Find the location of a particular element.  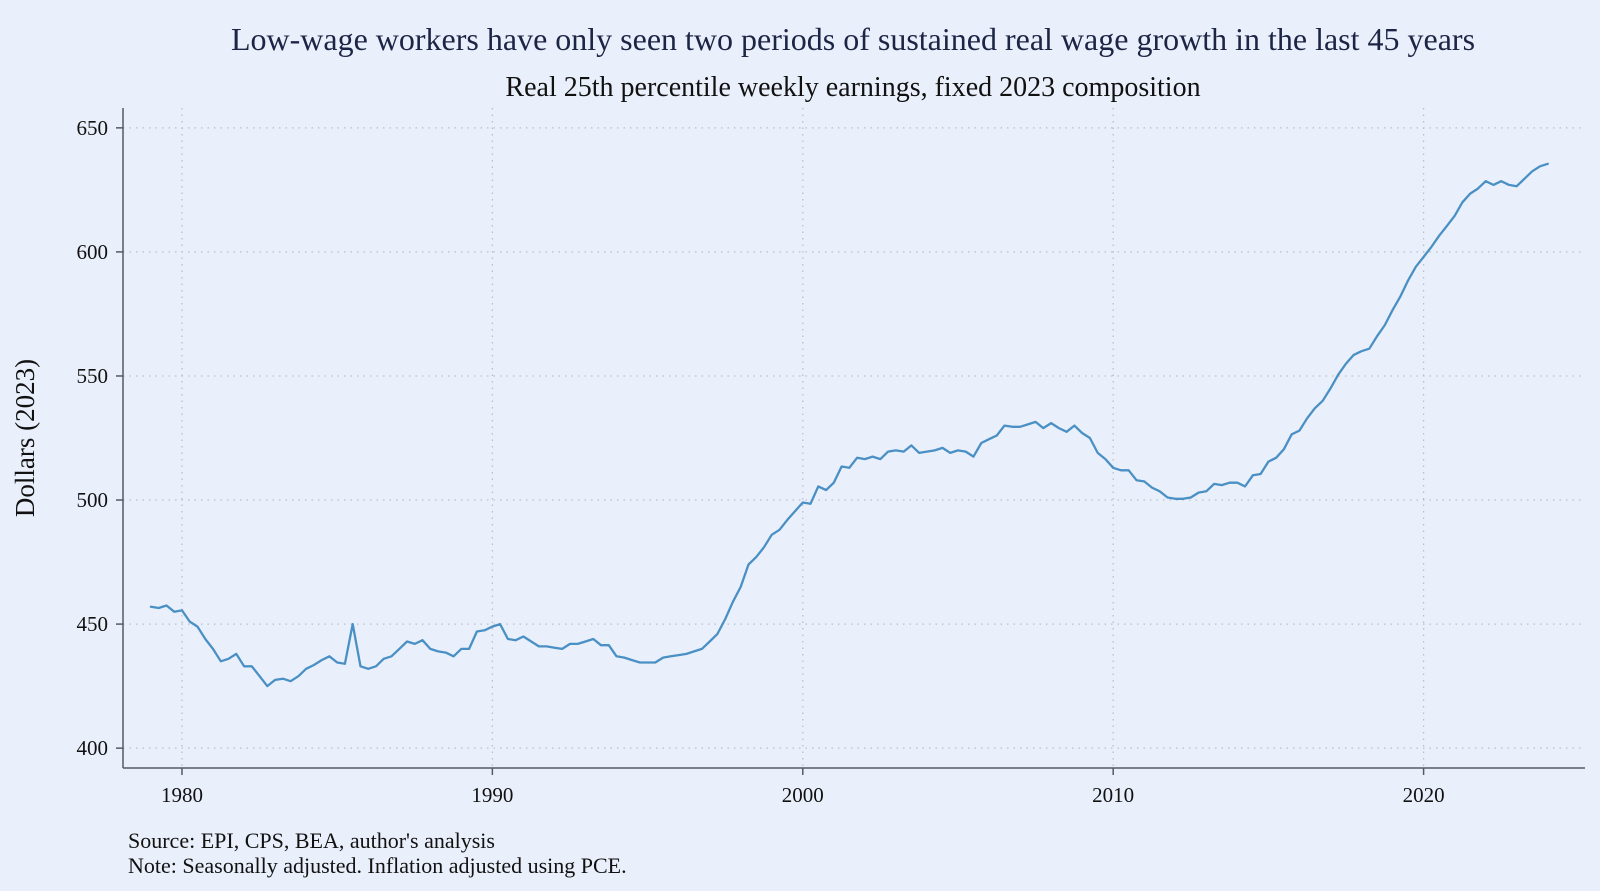

source-note: Source: EPI, CPS, BEA, author's analysis is located at coordinates (311, 840).